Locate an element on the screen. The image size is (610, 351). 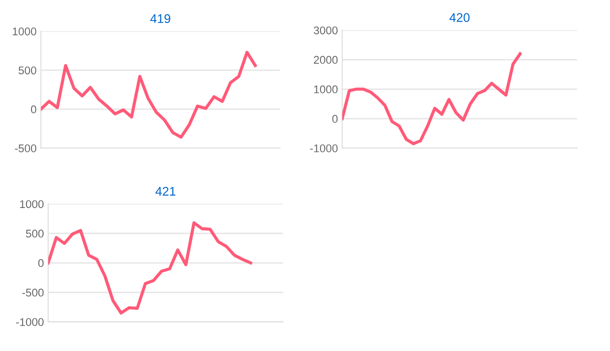
chart-title: 419 is located at coordinates (160, 19).